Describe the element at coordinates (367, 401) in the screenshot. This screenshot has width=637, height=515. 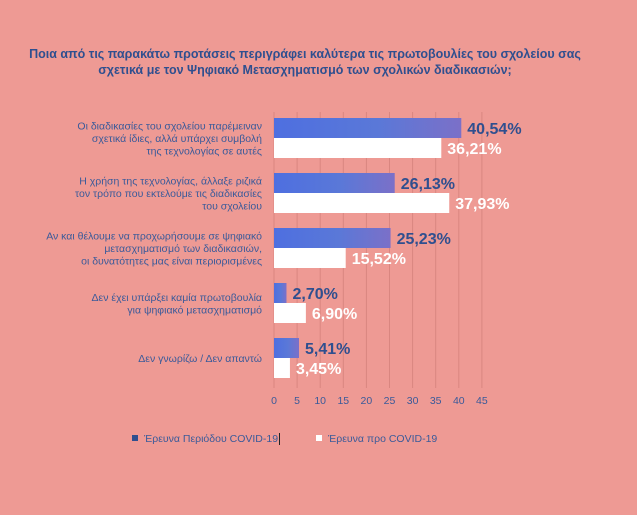
I see `x-tick-label: 20` at that location.